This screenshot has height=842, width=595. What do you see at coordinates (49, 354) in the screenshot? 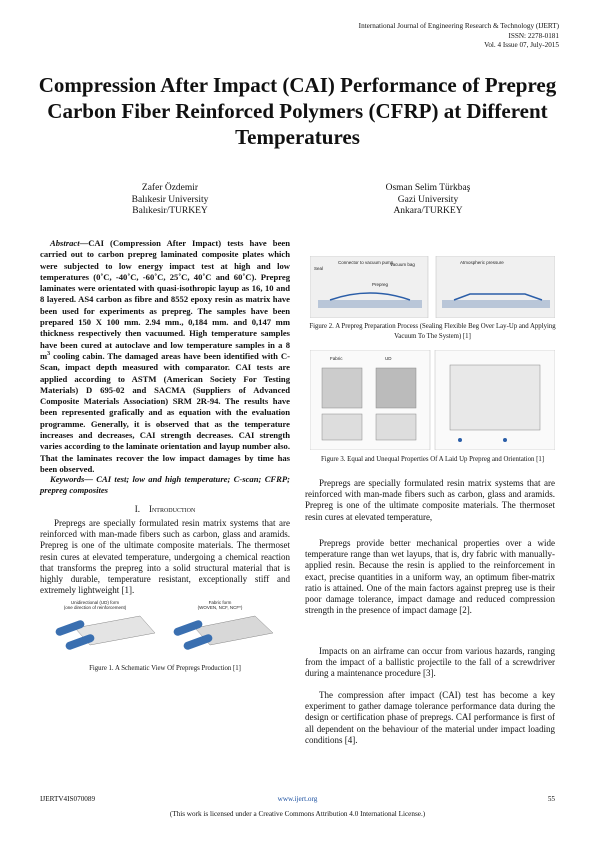
I see `superscript: 3` at bounding box center [49, 354].